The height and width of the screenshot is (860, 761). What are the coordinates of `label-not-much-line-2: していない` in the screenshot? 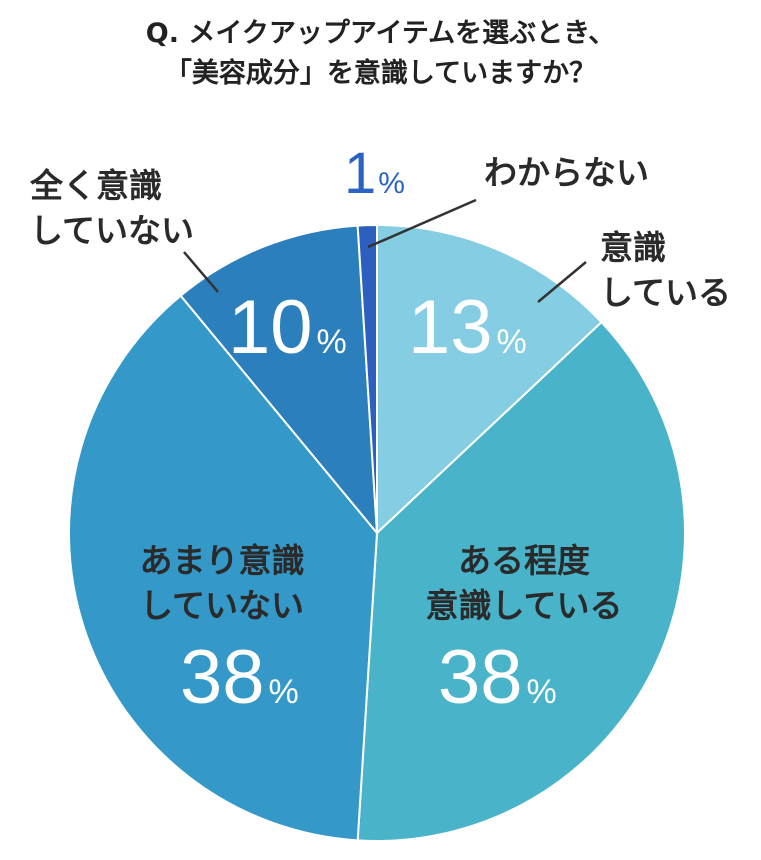 It's located at (221, 605).